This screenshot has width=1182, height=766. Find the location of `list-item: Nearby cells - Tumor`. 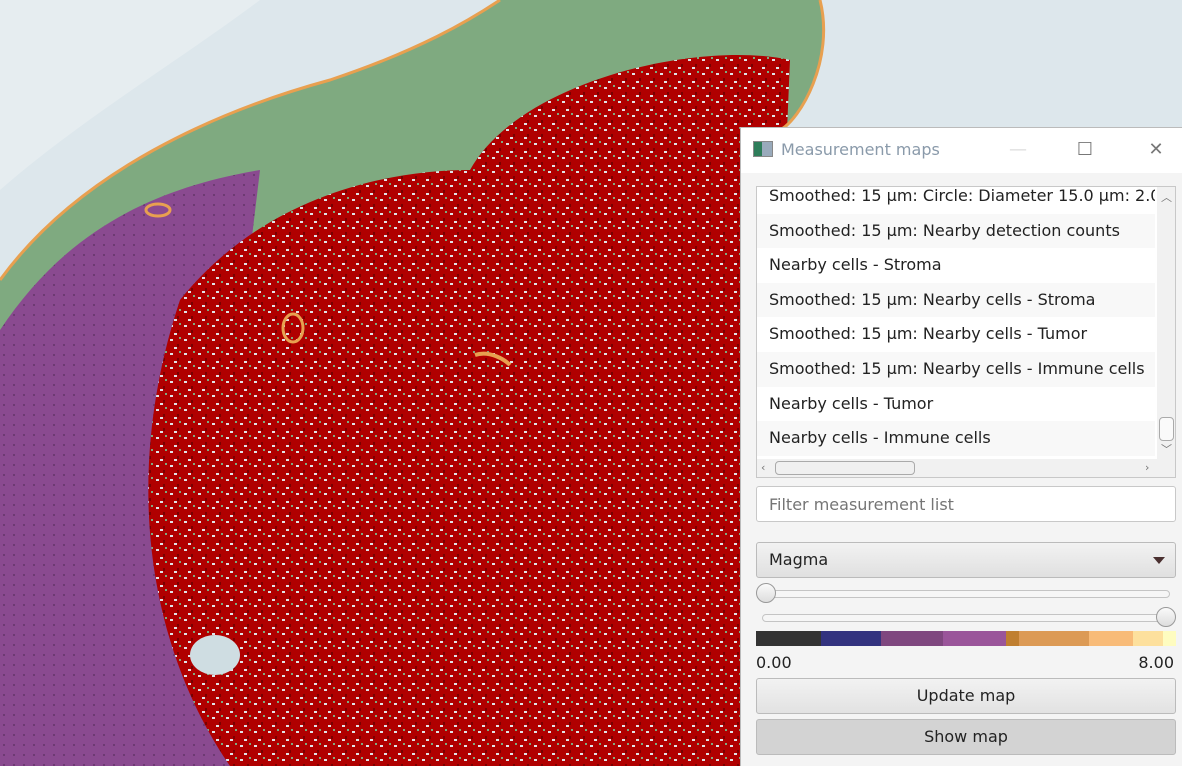

list-item: Nearby cells - Tumor is located at coordinates (956, 404).